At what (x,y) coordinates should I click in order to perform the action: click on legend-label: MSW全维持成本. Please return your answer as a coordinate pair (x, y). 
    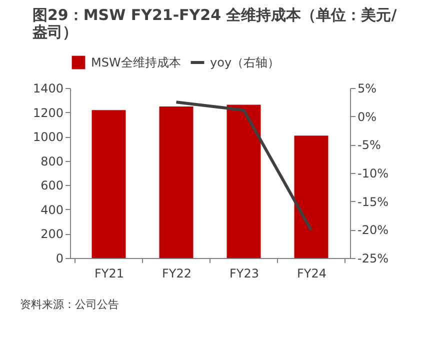
    Looking at the image, I should click on (136, 63).